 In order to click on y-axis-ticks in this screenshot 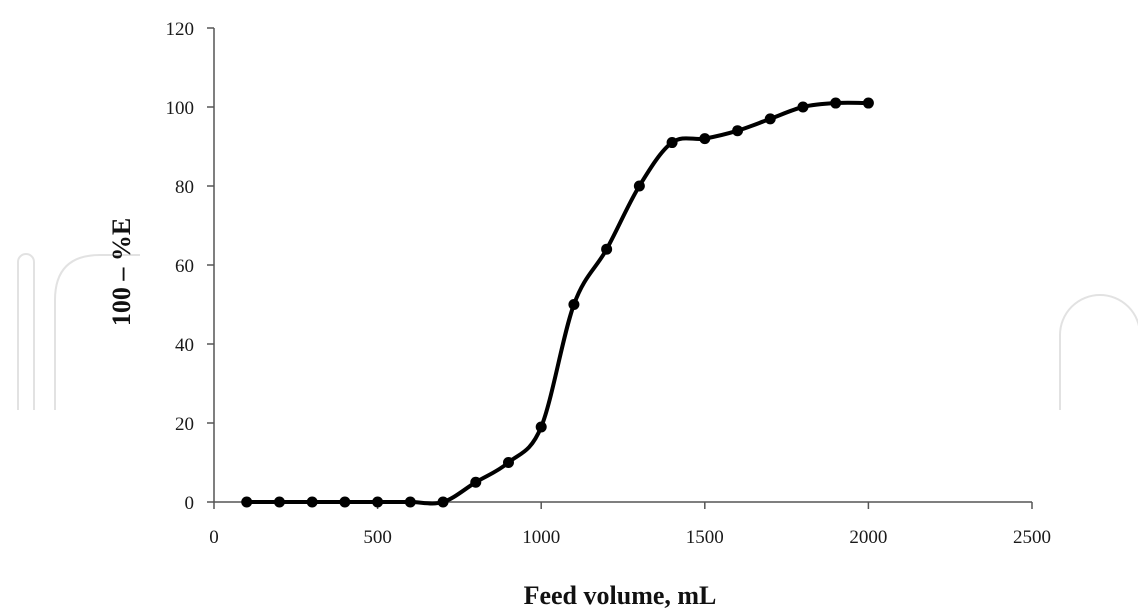, I will do `click(210, 265)`.